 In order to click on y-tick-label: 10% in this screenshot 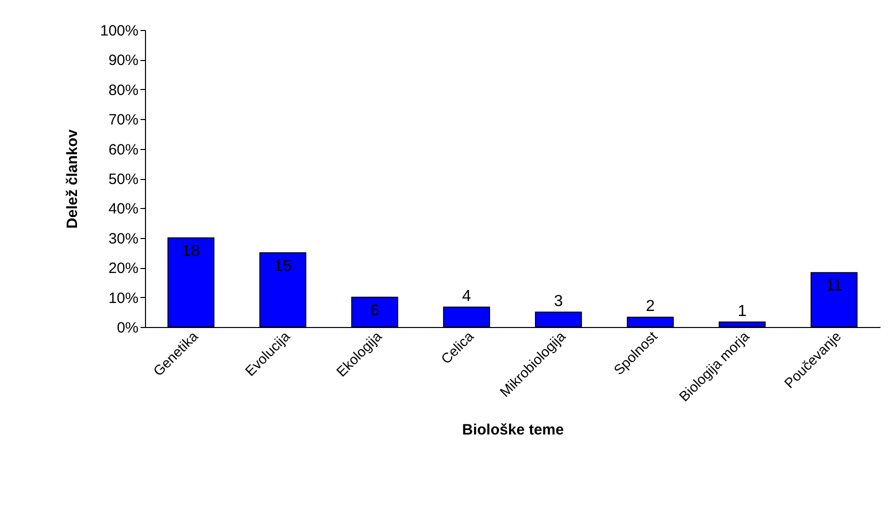, I will do `click(123, 298)`.